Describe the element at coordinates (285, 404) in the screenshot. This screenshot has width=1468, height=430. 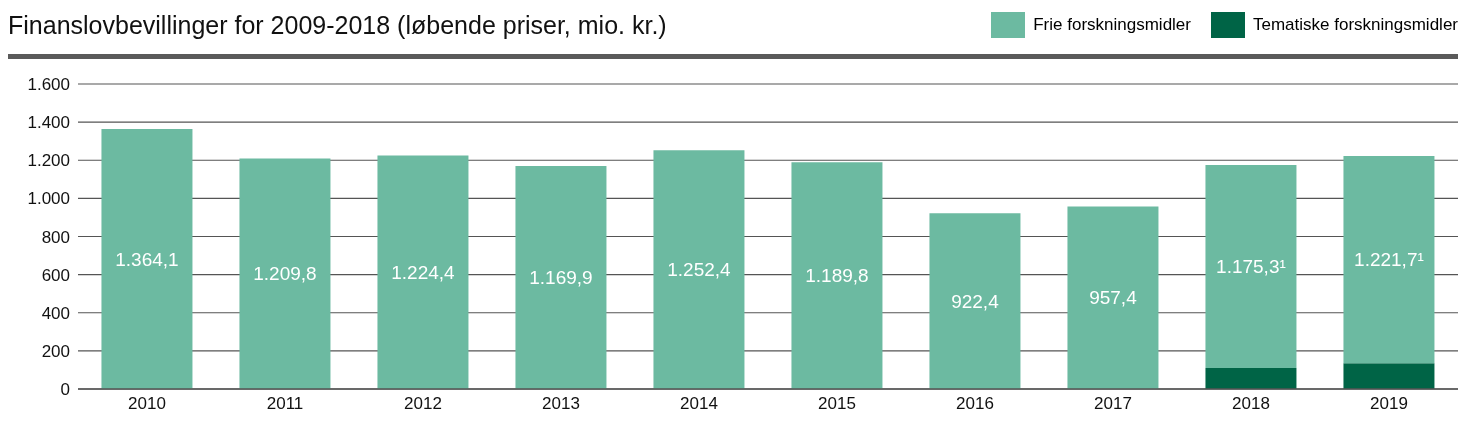
I see `x-tick-label: 2011` at that location.